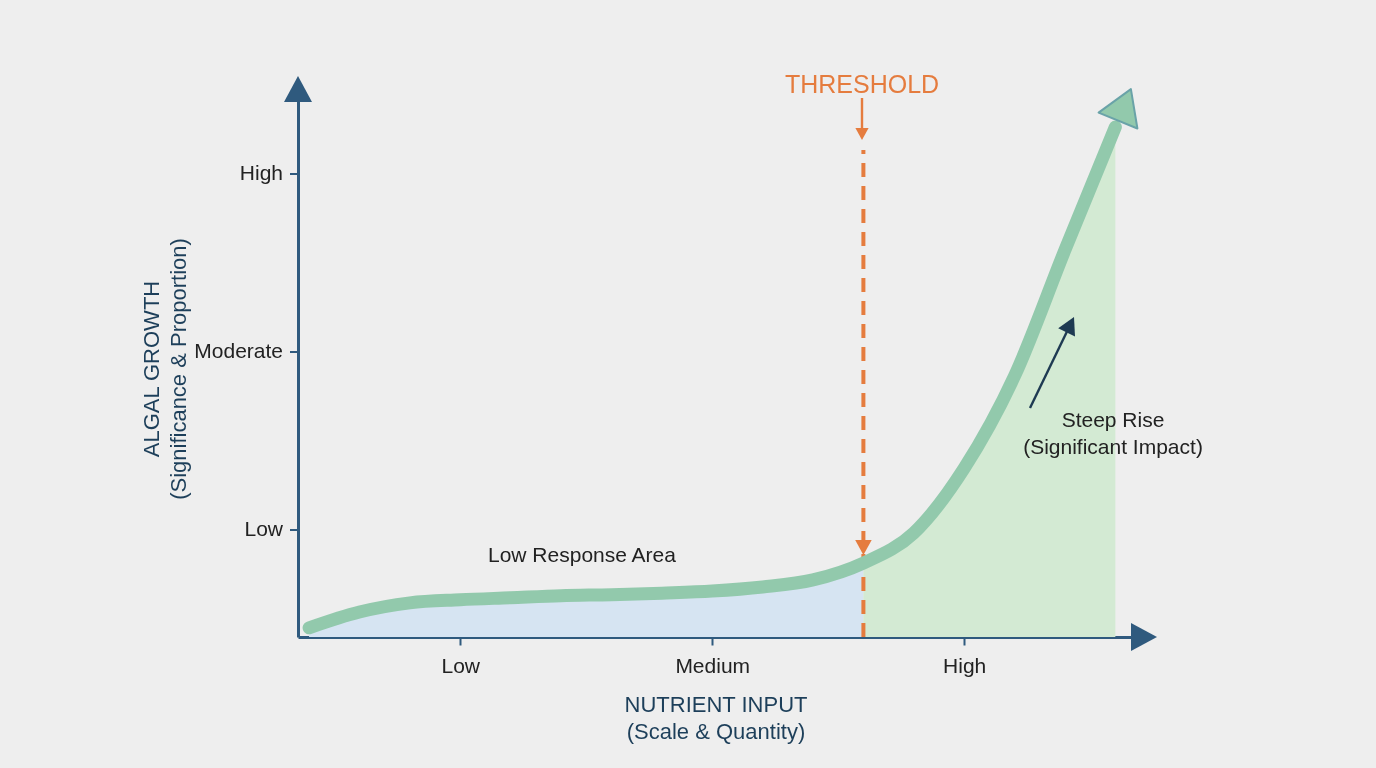  I want to click on text: High, so click(261, 172).